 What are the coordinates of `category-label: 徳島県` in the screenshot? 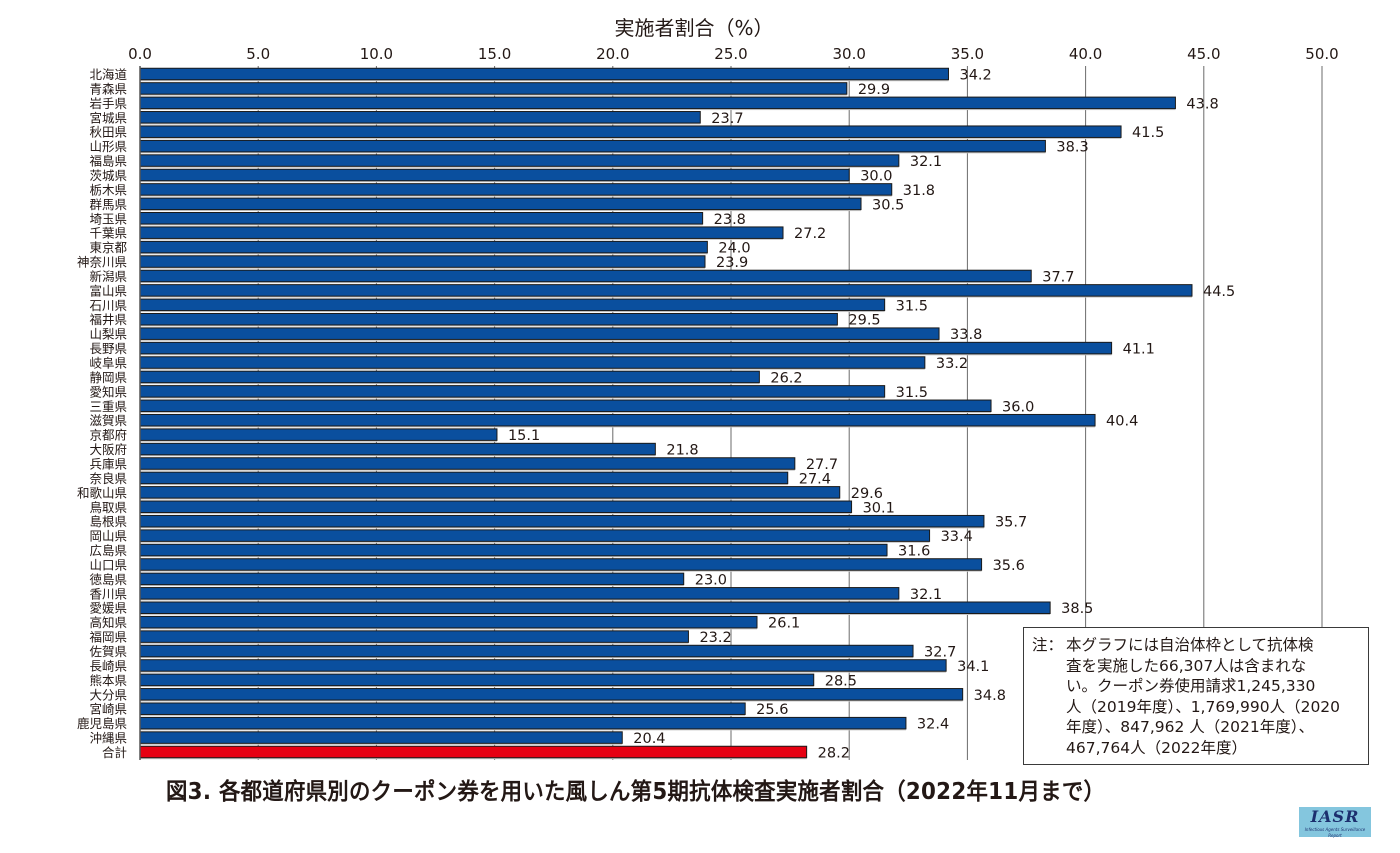 It's located at (108, 579).